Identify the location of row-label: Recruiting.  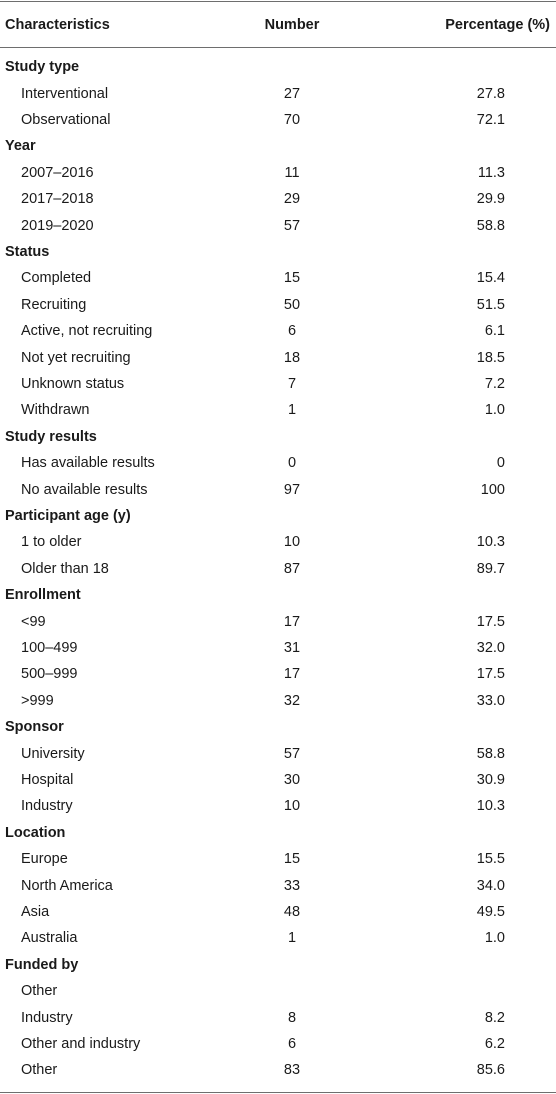
(54, 304).